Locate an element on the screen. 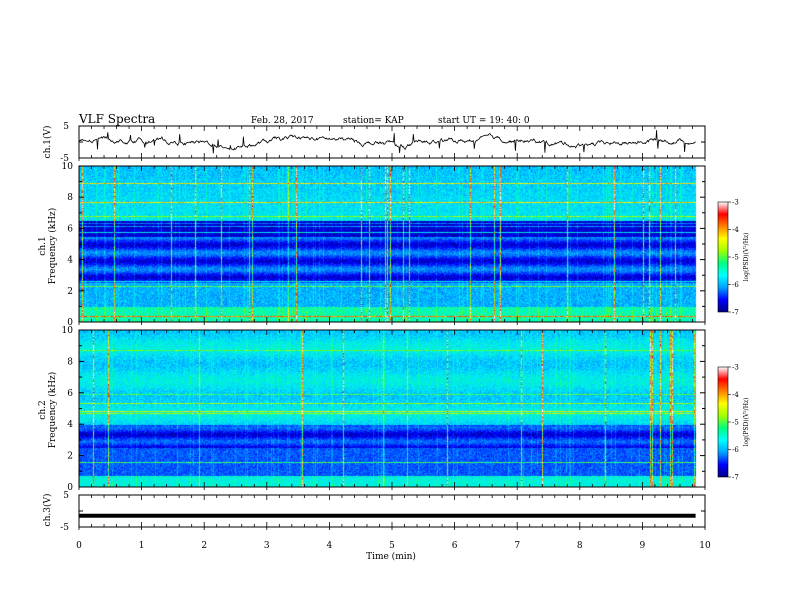 The height and width of the screenshot is (612, 792). ch1-spectrogram-ylabel-frequency: Frequency (kHz) is located at coordinates (52, 246).